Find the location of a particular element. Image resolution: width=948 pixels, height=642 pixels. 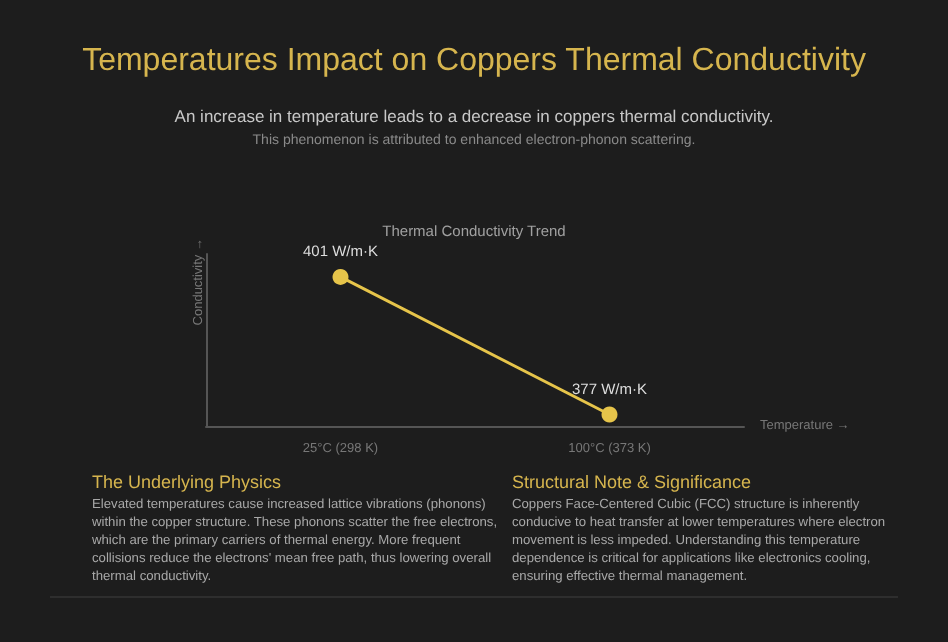

text: Structural Note & Significance is located at coordinates (633, 482).